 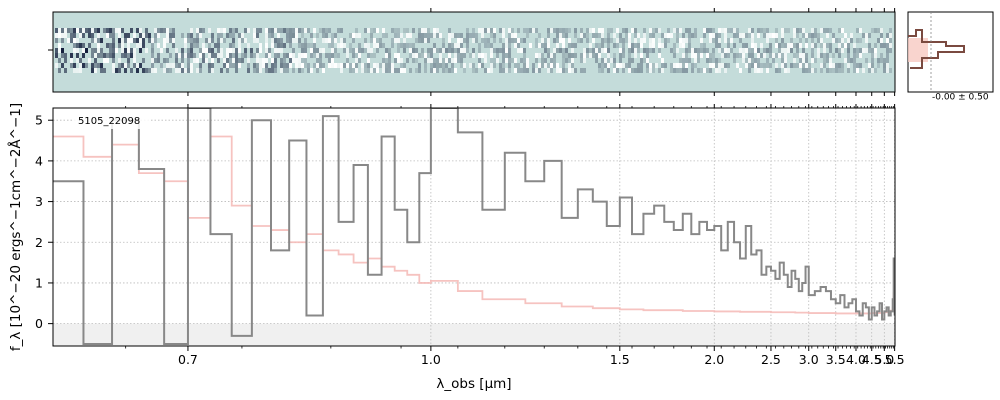 I want to click on x-tick-label: 1.5, so click(x=620, y=359).